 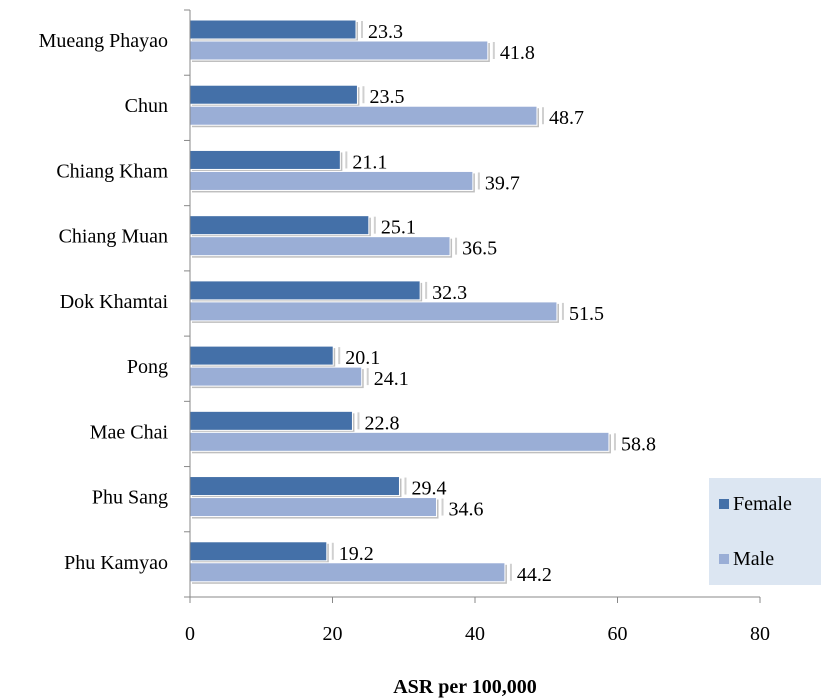 I want to click on data-label: 25.1, so click(x=398, y=228).